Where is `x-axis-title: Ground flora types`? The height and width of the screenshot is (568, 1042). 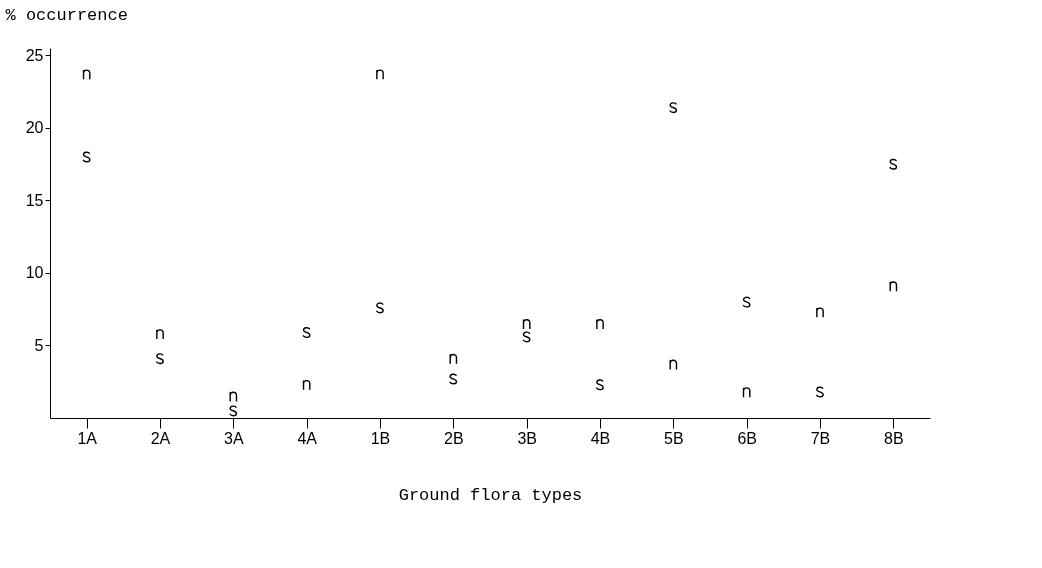 x-axis-title: Ground flora types is located at coordinates (490, 495).